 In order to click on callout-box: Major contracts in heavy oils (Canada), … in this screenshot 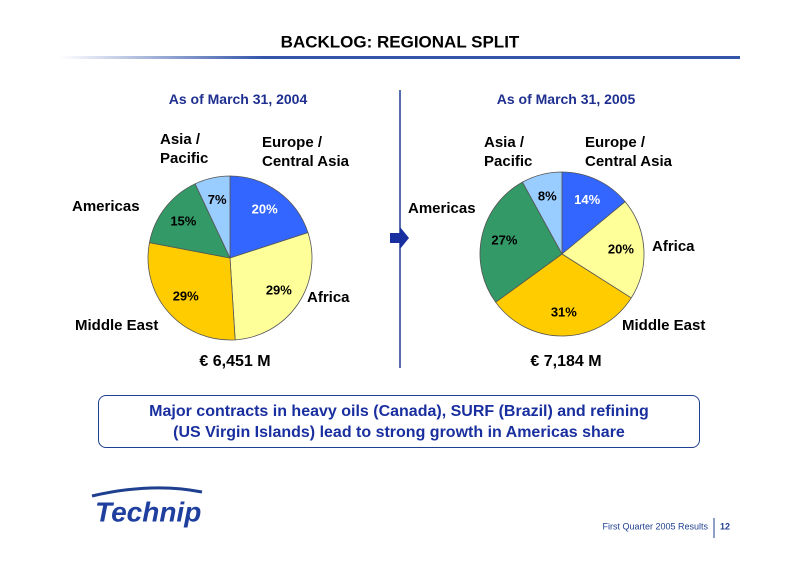, I will do `click(399, 421)`.